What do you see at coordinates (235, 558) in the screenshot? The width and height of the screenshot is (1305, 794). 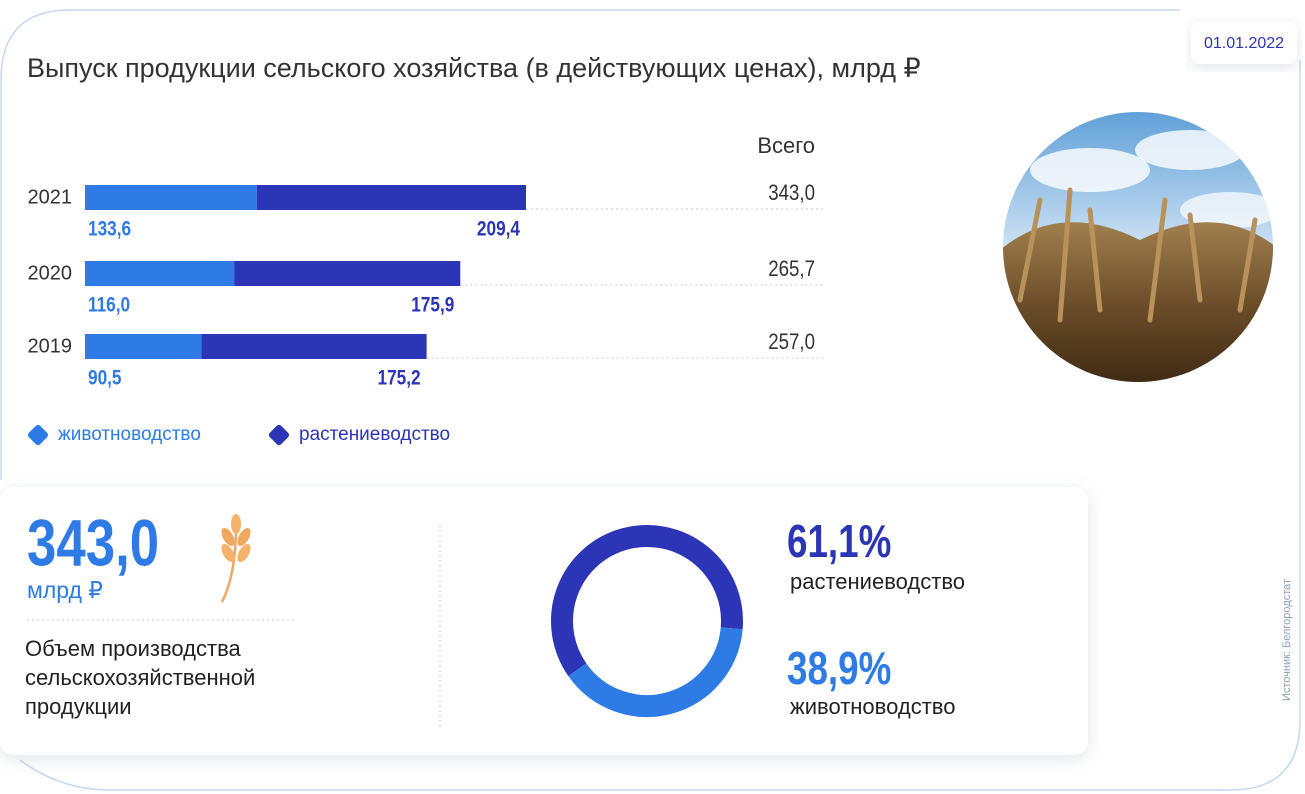 I see `wheat-icon` at bounding box center [235, 558].